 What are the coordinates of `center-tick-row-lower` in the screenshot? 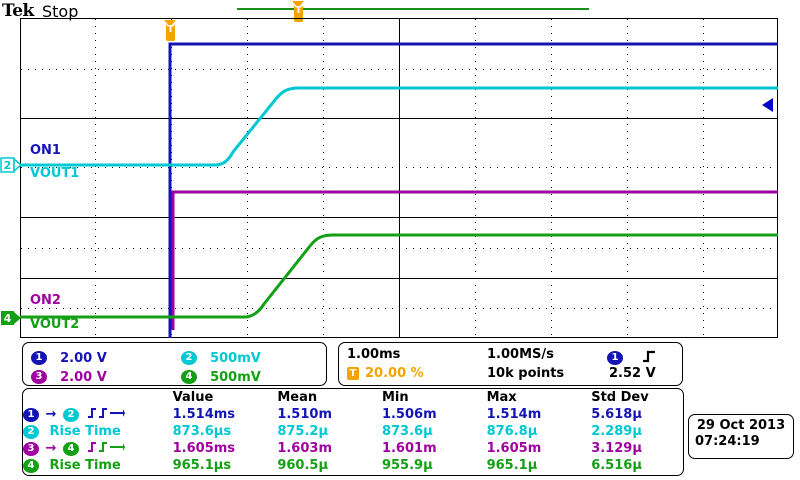 It's located at (399, 278).